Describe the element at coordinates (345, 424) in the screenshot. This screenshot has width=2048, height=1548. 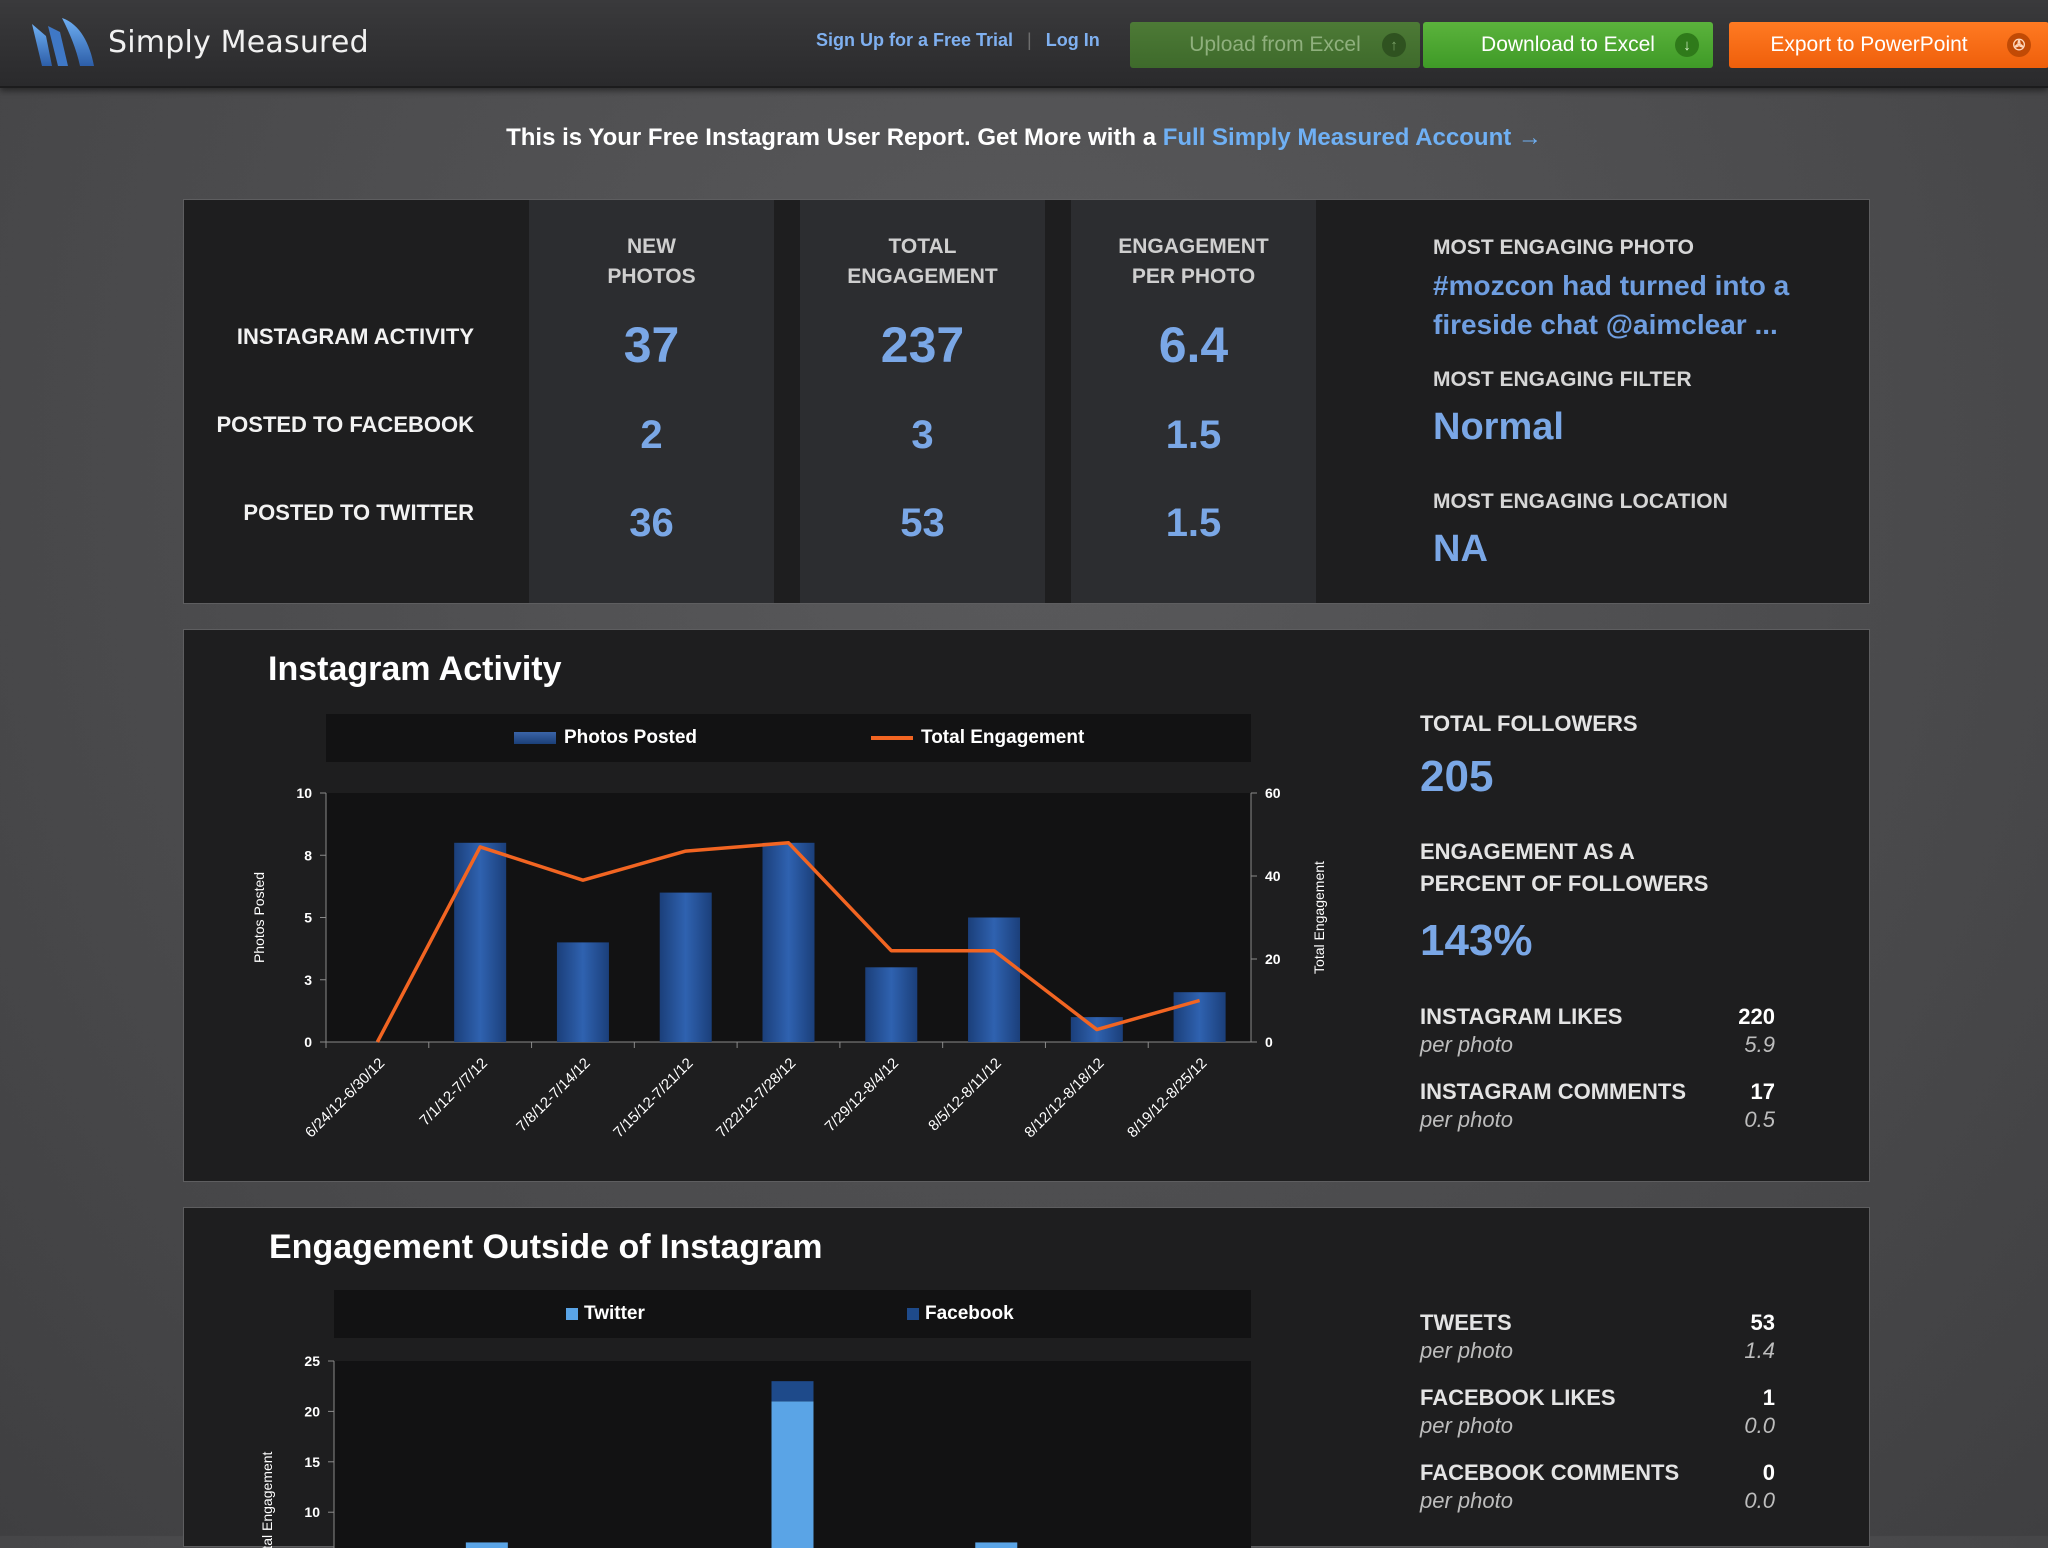
I see `row-label-posted-to-facebook: POSTED TO FACEBOOK` at that location.